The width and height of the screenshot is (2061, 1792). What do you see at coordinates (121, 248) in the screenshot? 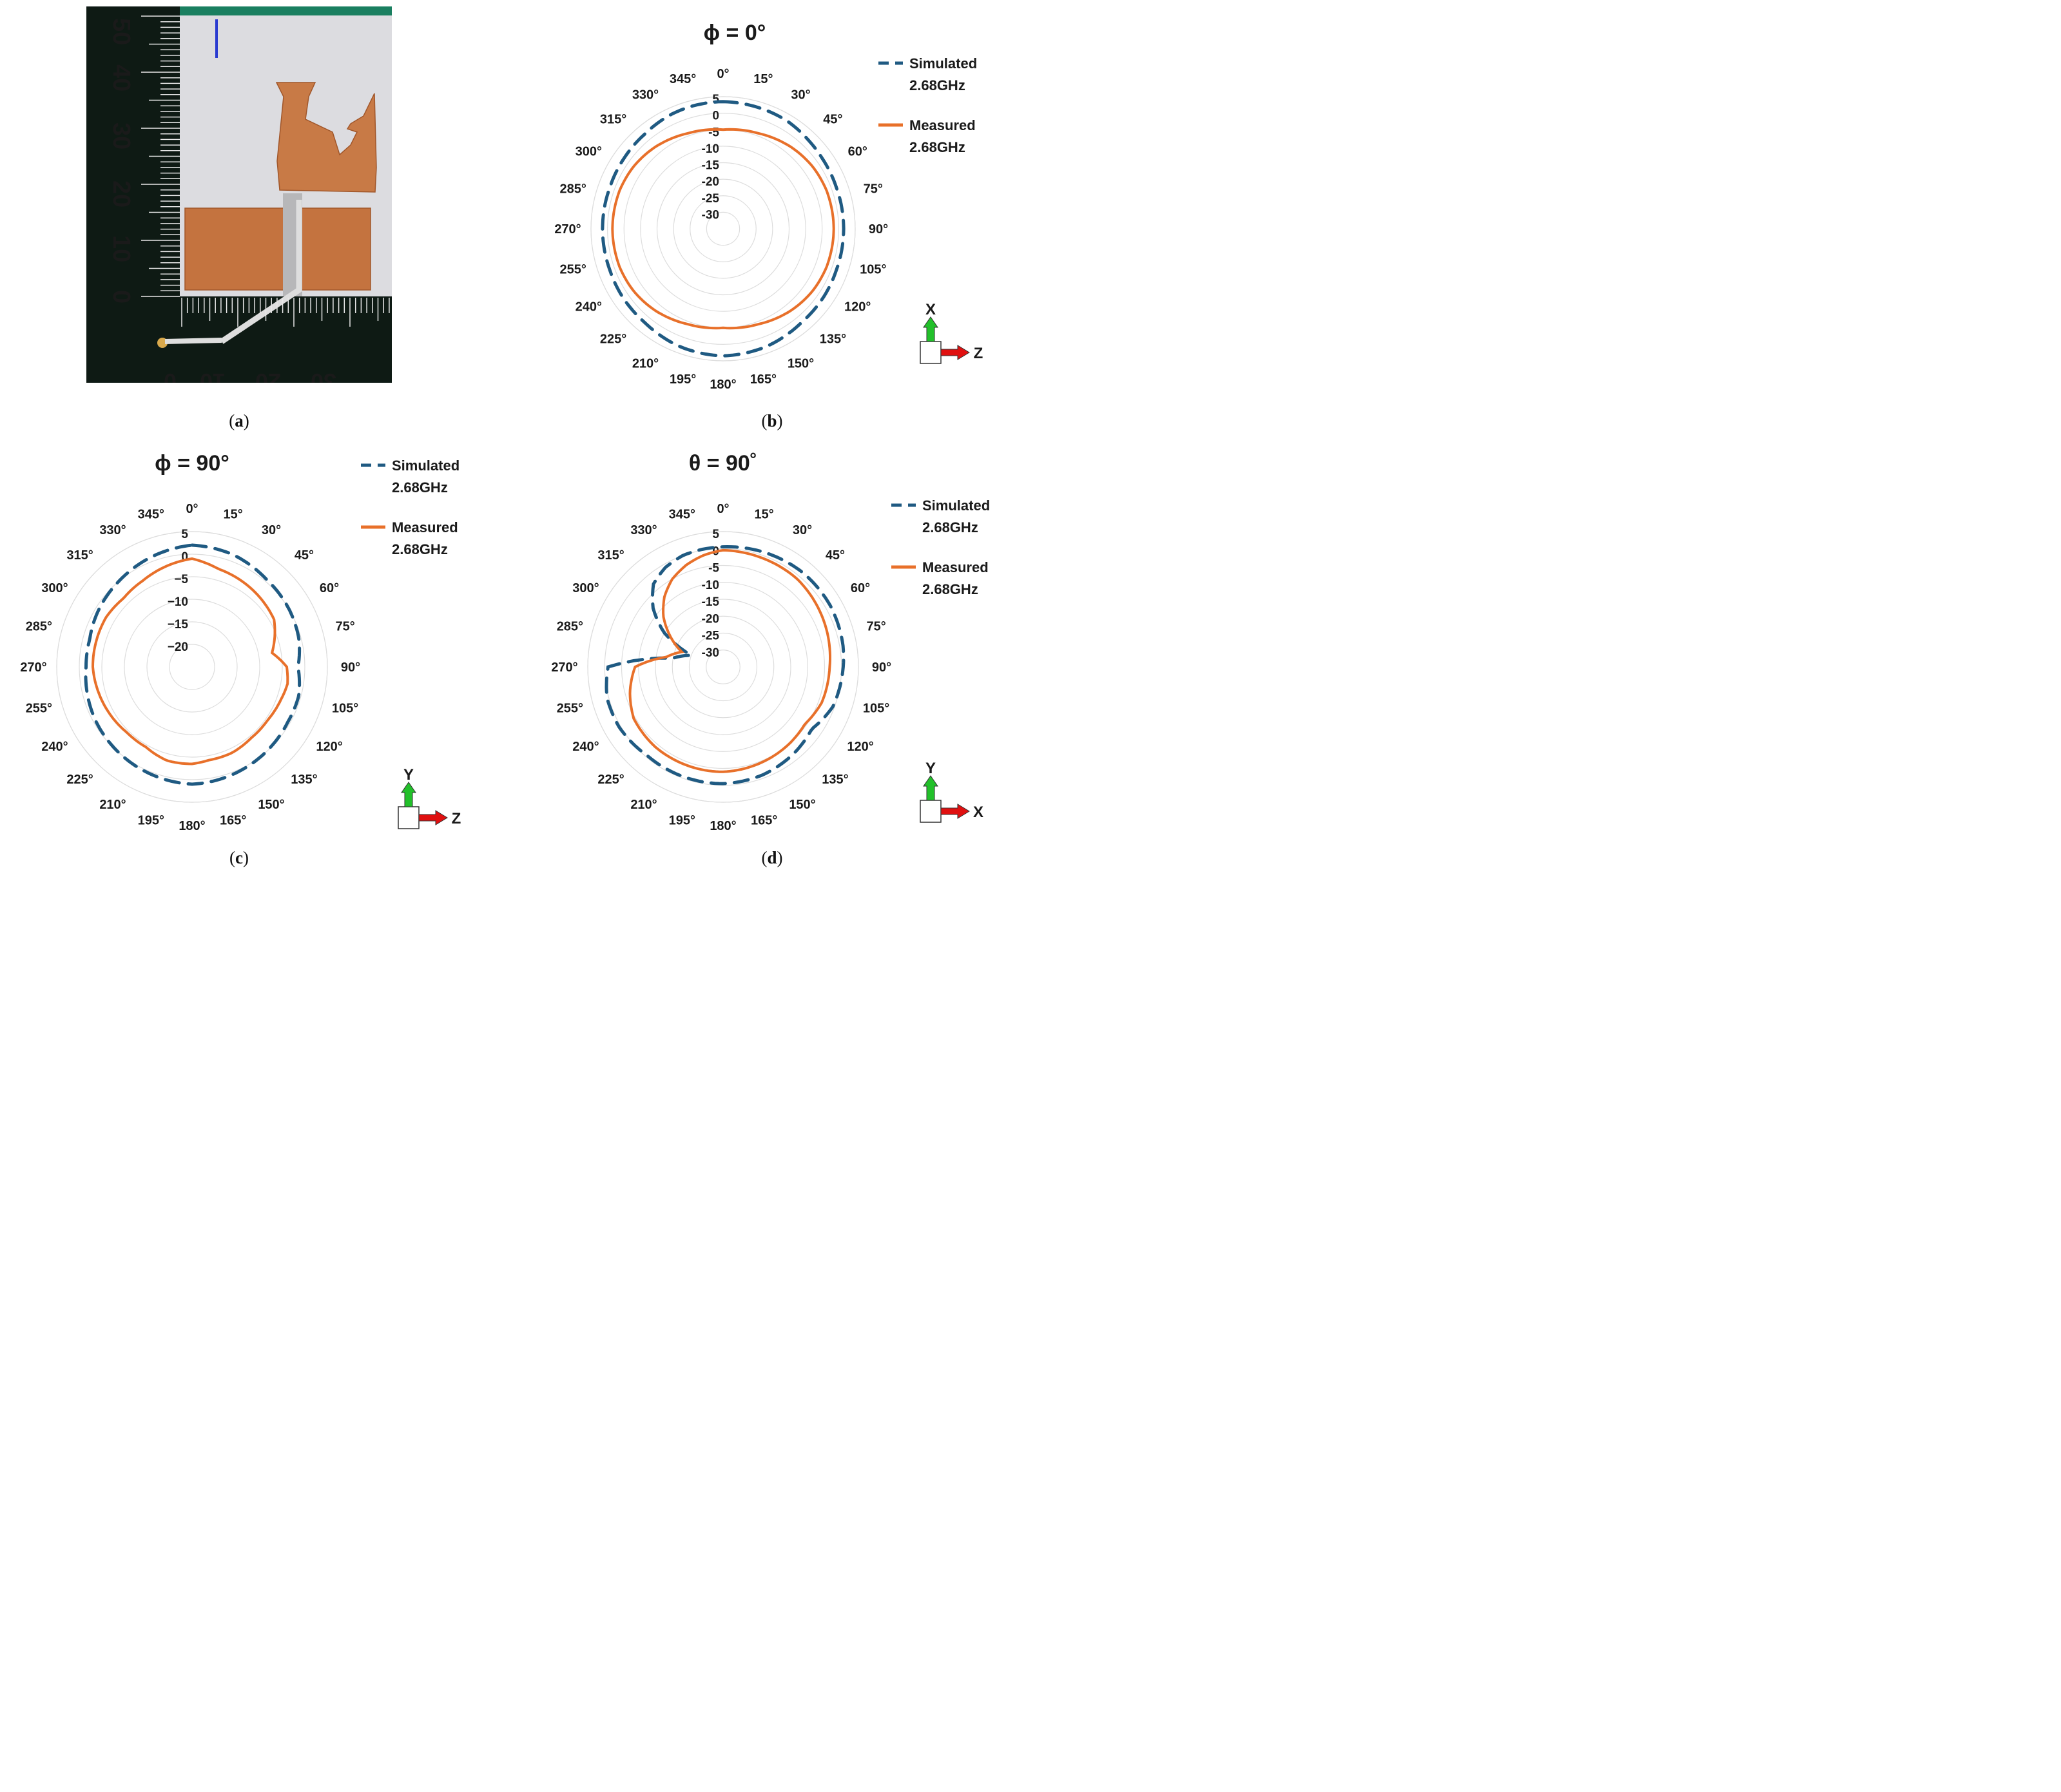
I see `ruler-left-label: 10` at bounding box center [121, 248].